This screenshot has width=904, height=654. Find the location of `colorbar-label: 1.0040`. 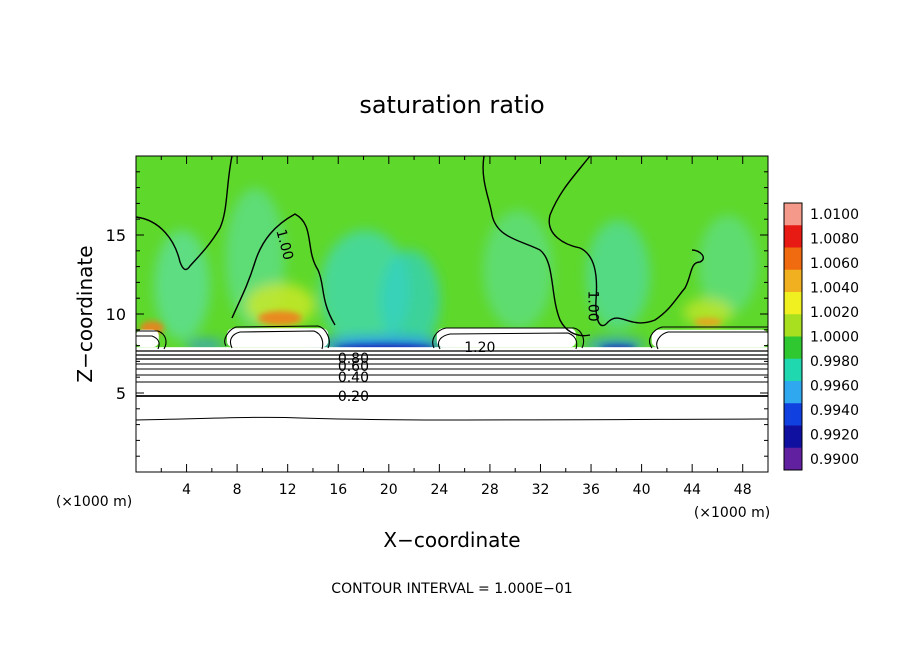

colorbar-label: 1.0040 is located at coordinates (834, 289).